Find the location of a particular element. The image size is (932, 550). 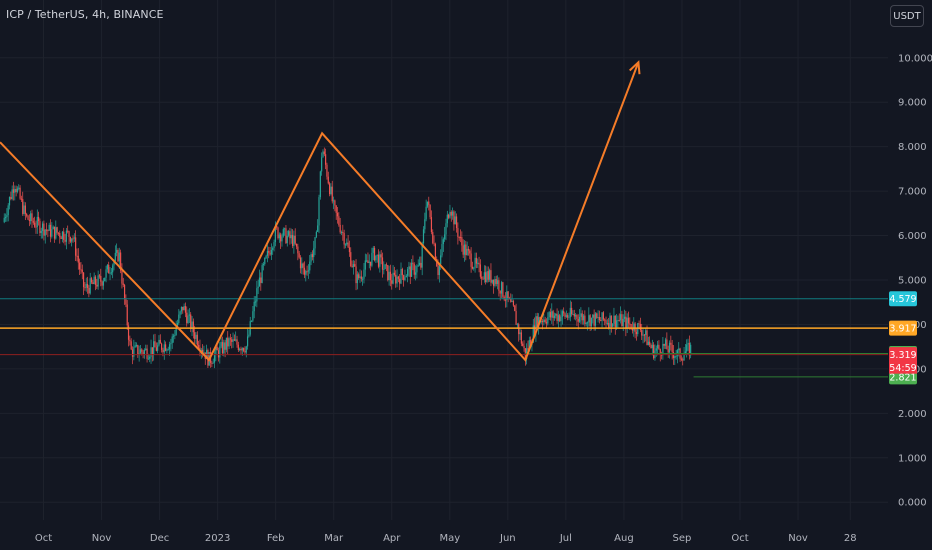

currency-button: USDT is located at coordinates (907, 16).